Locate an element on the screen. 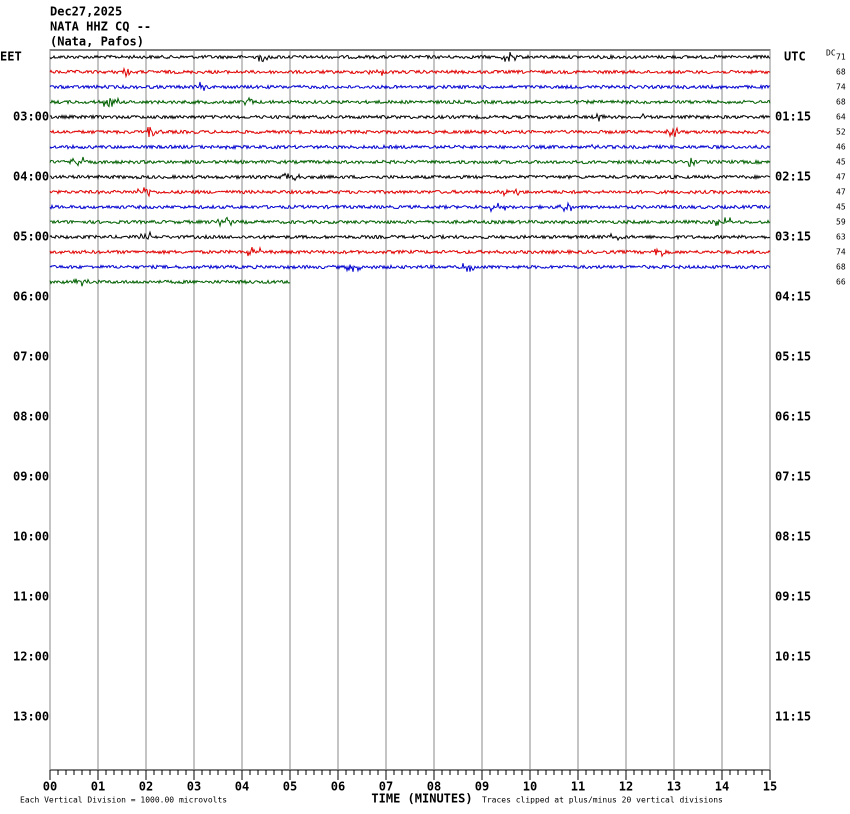 This screenshot has width=850, height=814. left-time-label: 06:00 is located at coordinates (31, 297).